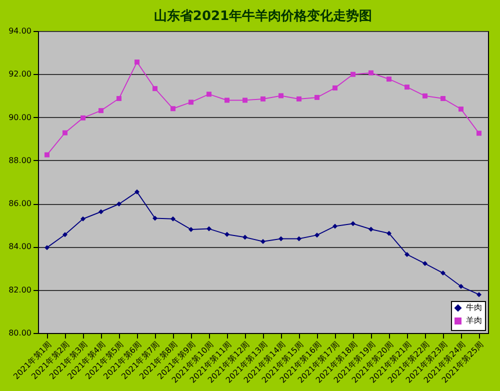  Describe the element at coordinates (20, 74) in the screenshot. I see `y-tick-label: 92.00` at that location.